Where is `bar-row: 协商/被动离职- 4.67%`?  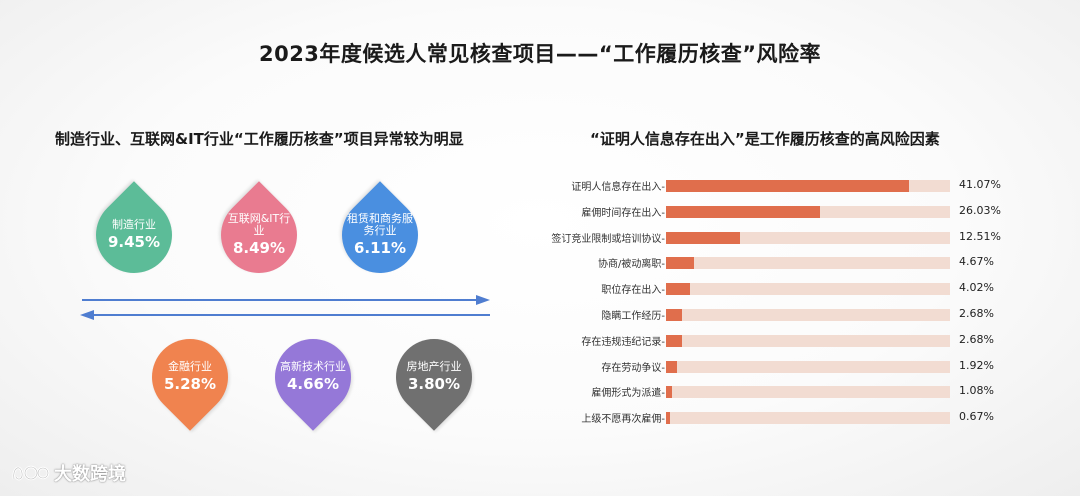 bar-row: 协商/被动离职- 4.67% is located at coordinates (805, 263).